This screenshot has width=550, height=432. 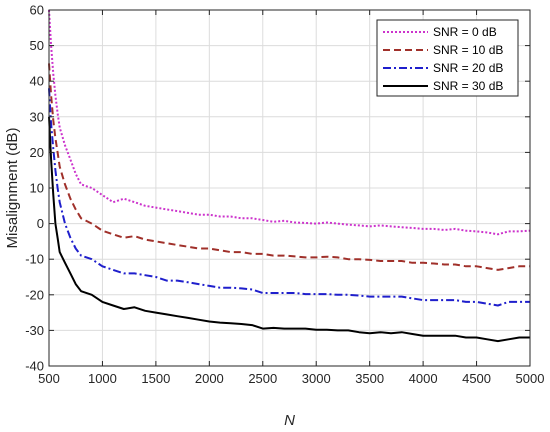 What do you see at coordinates (468, 86) in the screenshot?
I see `legend-label-3: SNR = 30 dB` at bounding box center [468, 86].